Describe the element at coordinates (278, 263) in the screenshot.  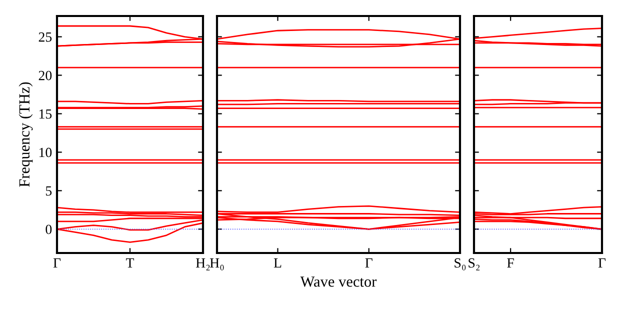
I see `x-tick-label: L` at that location.